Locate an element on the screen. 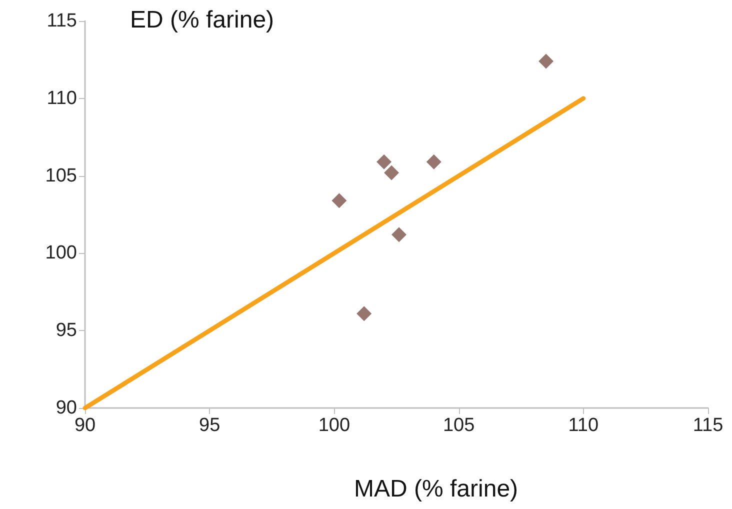  y-tick-label: 115 is located at coordinates (61, 21).